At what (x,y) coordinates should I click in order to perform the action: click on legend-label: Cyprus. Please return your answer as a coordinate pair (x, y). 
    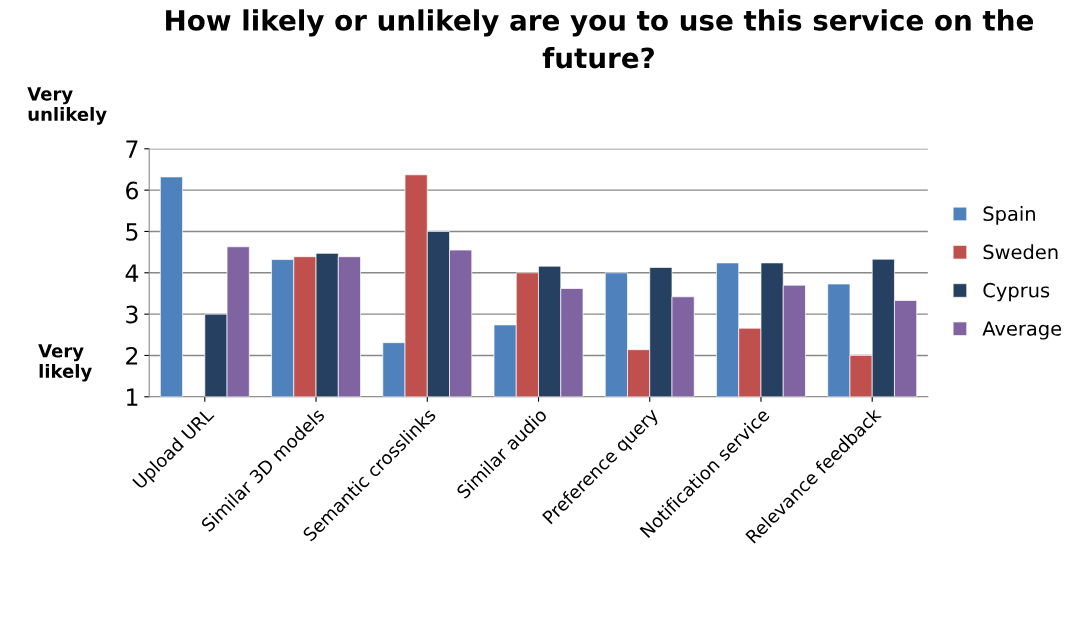
    Looking at the image, I should click on (1016, 292).